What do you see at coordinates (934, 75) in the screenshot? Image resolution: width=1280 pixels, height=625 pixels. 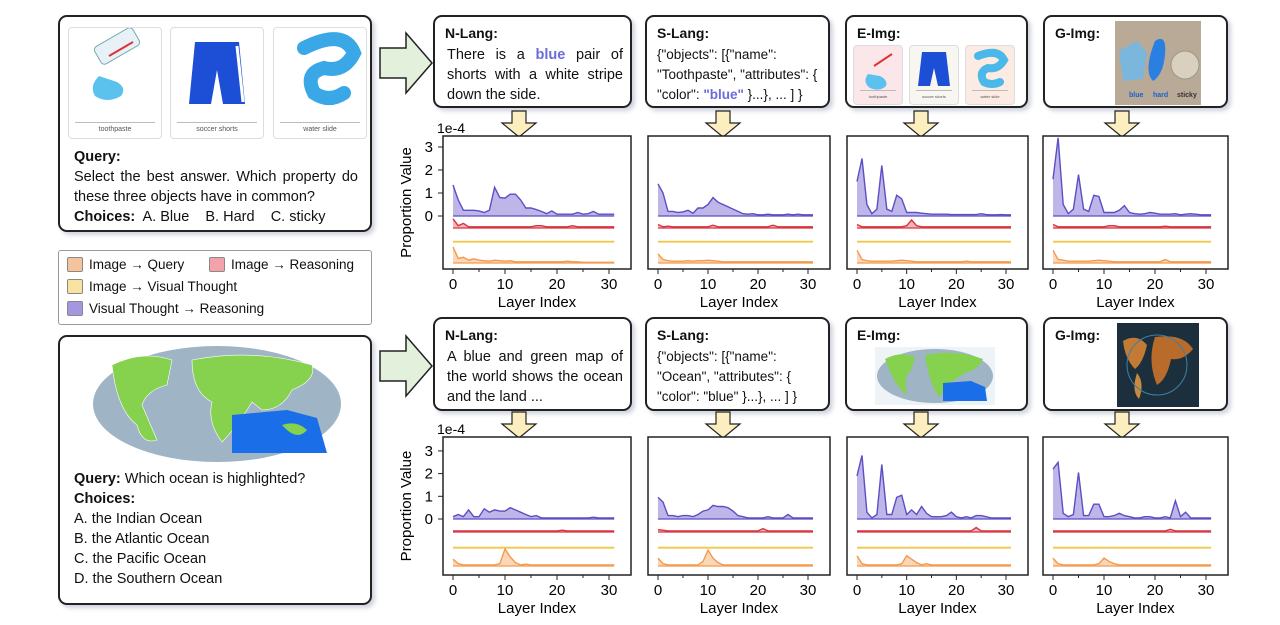 I see `e-img-shorts: soccer shorts` at bounding box center [934, 75].